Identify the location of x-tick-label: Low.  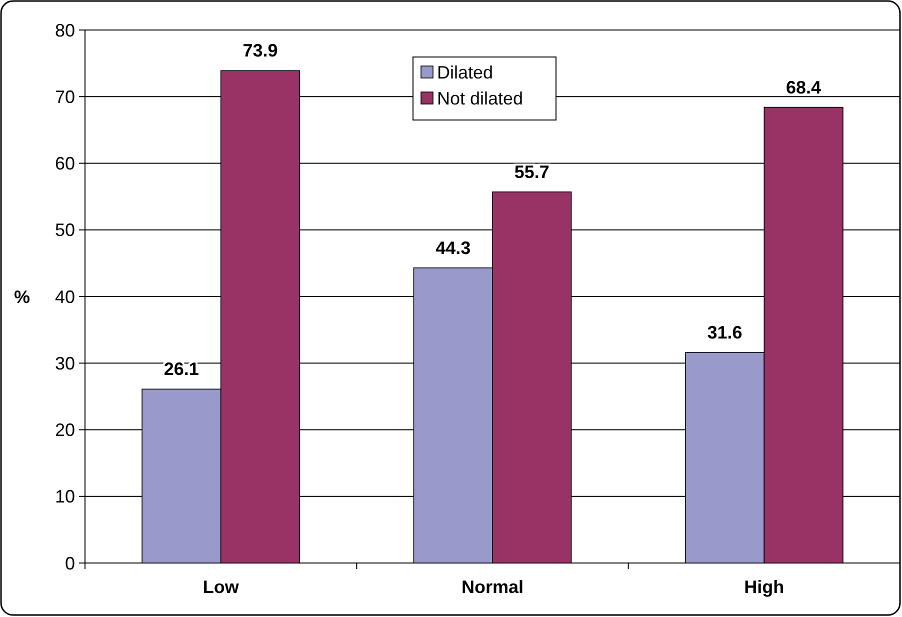
(221, 587).